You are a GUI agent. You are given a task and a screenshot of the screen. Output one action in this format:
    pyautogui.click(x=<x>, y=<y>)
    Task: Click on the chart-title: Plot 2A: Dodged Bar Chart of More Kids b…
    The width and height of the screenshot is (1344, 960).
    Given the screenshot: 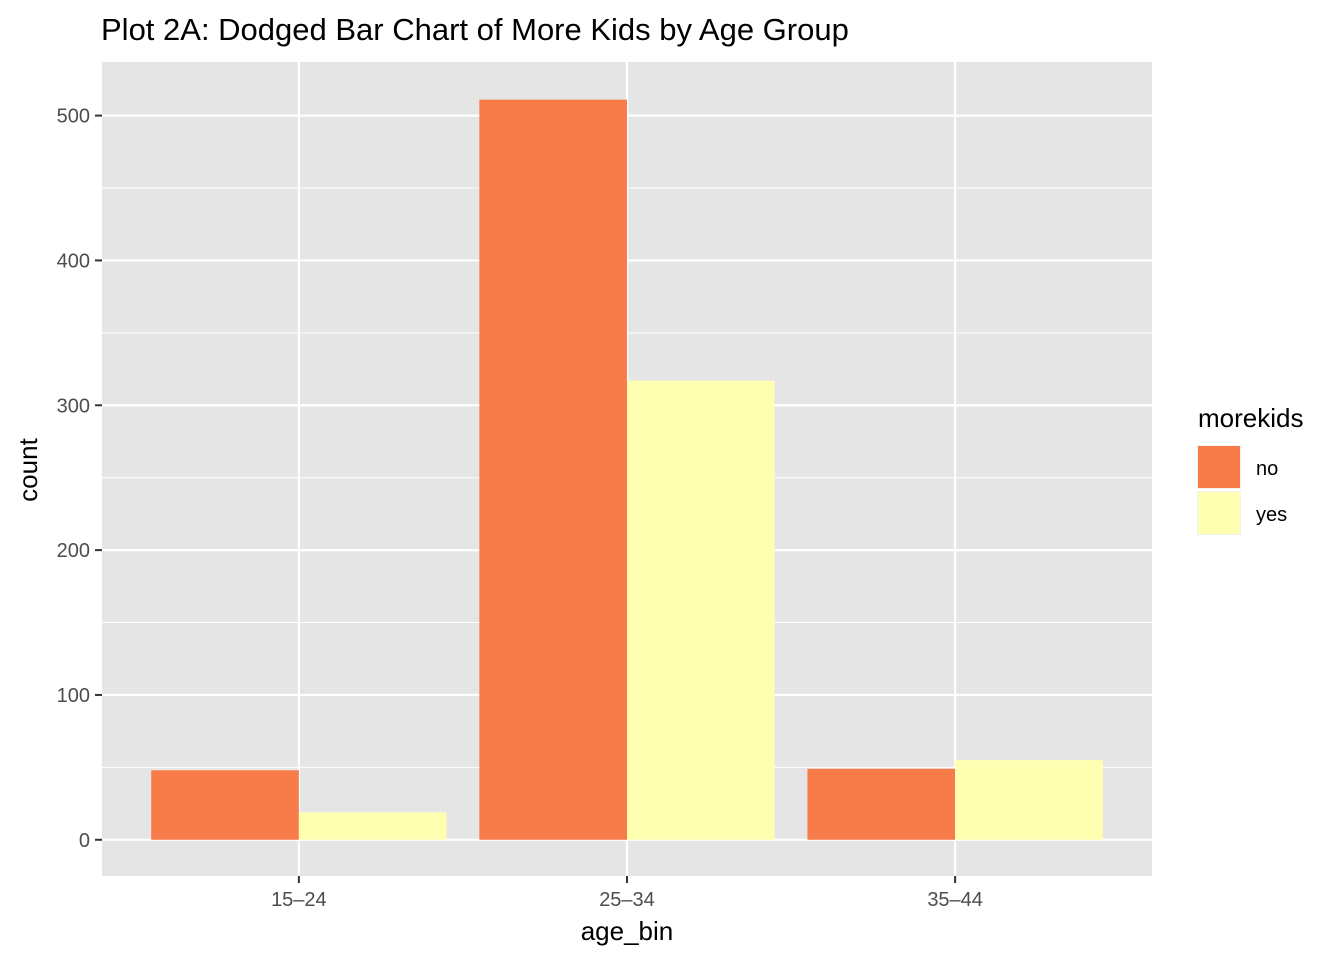 What is the action you would take?
    pyautogui.click(x=475, y=29)
    